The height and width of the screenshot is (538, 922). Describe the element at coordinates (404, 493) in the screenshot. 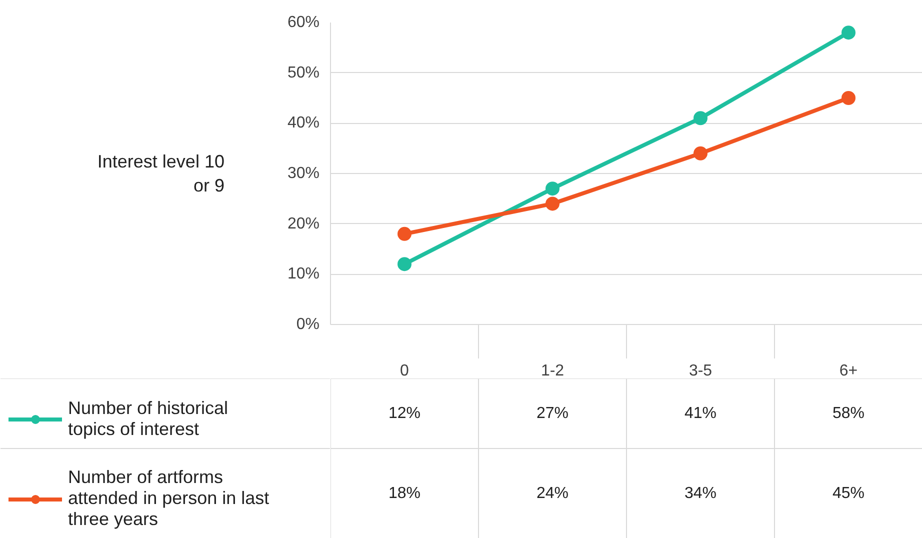

I see `data-label: 18%` at that location.